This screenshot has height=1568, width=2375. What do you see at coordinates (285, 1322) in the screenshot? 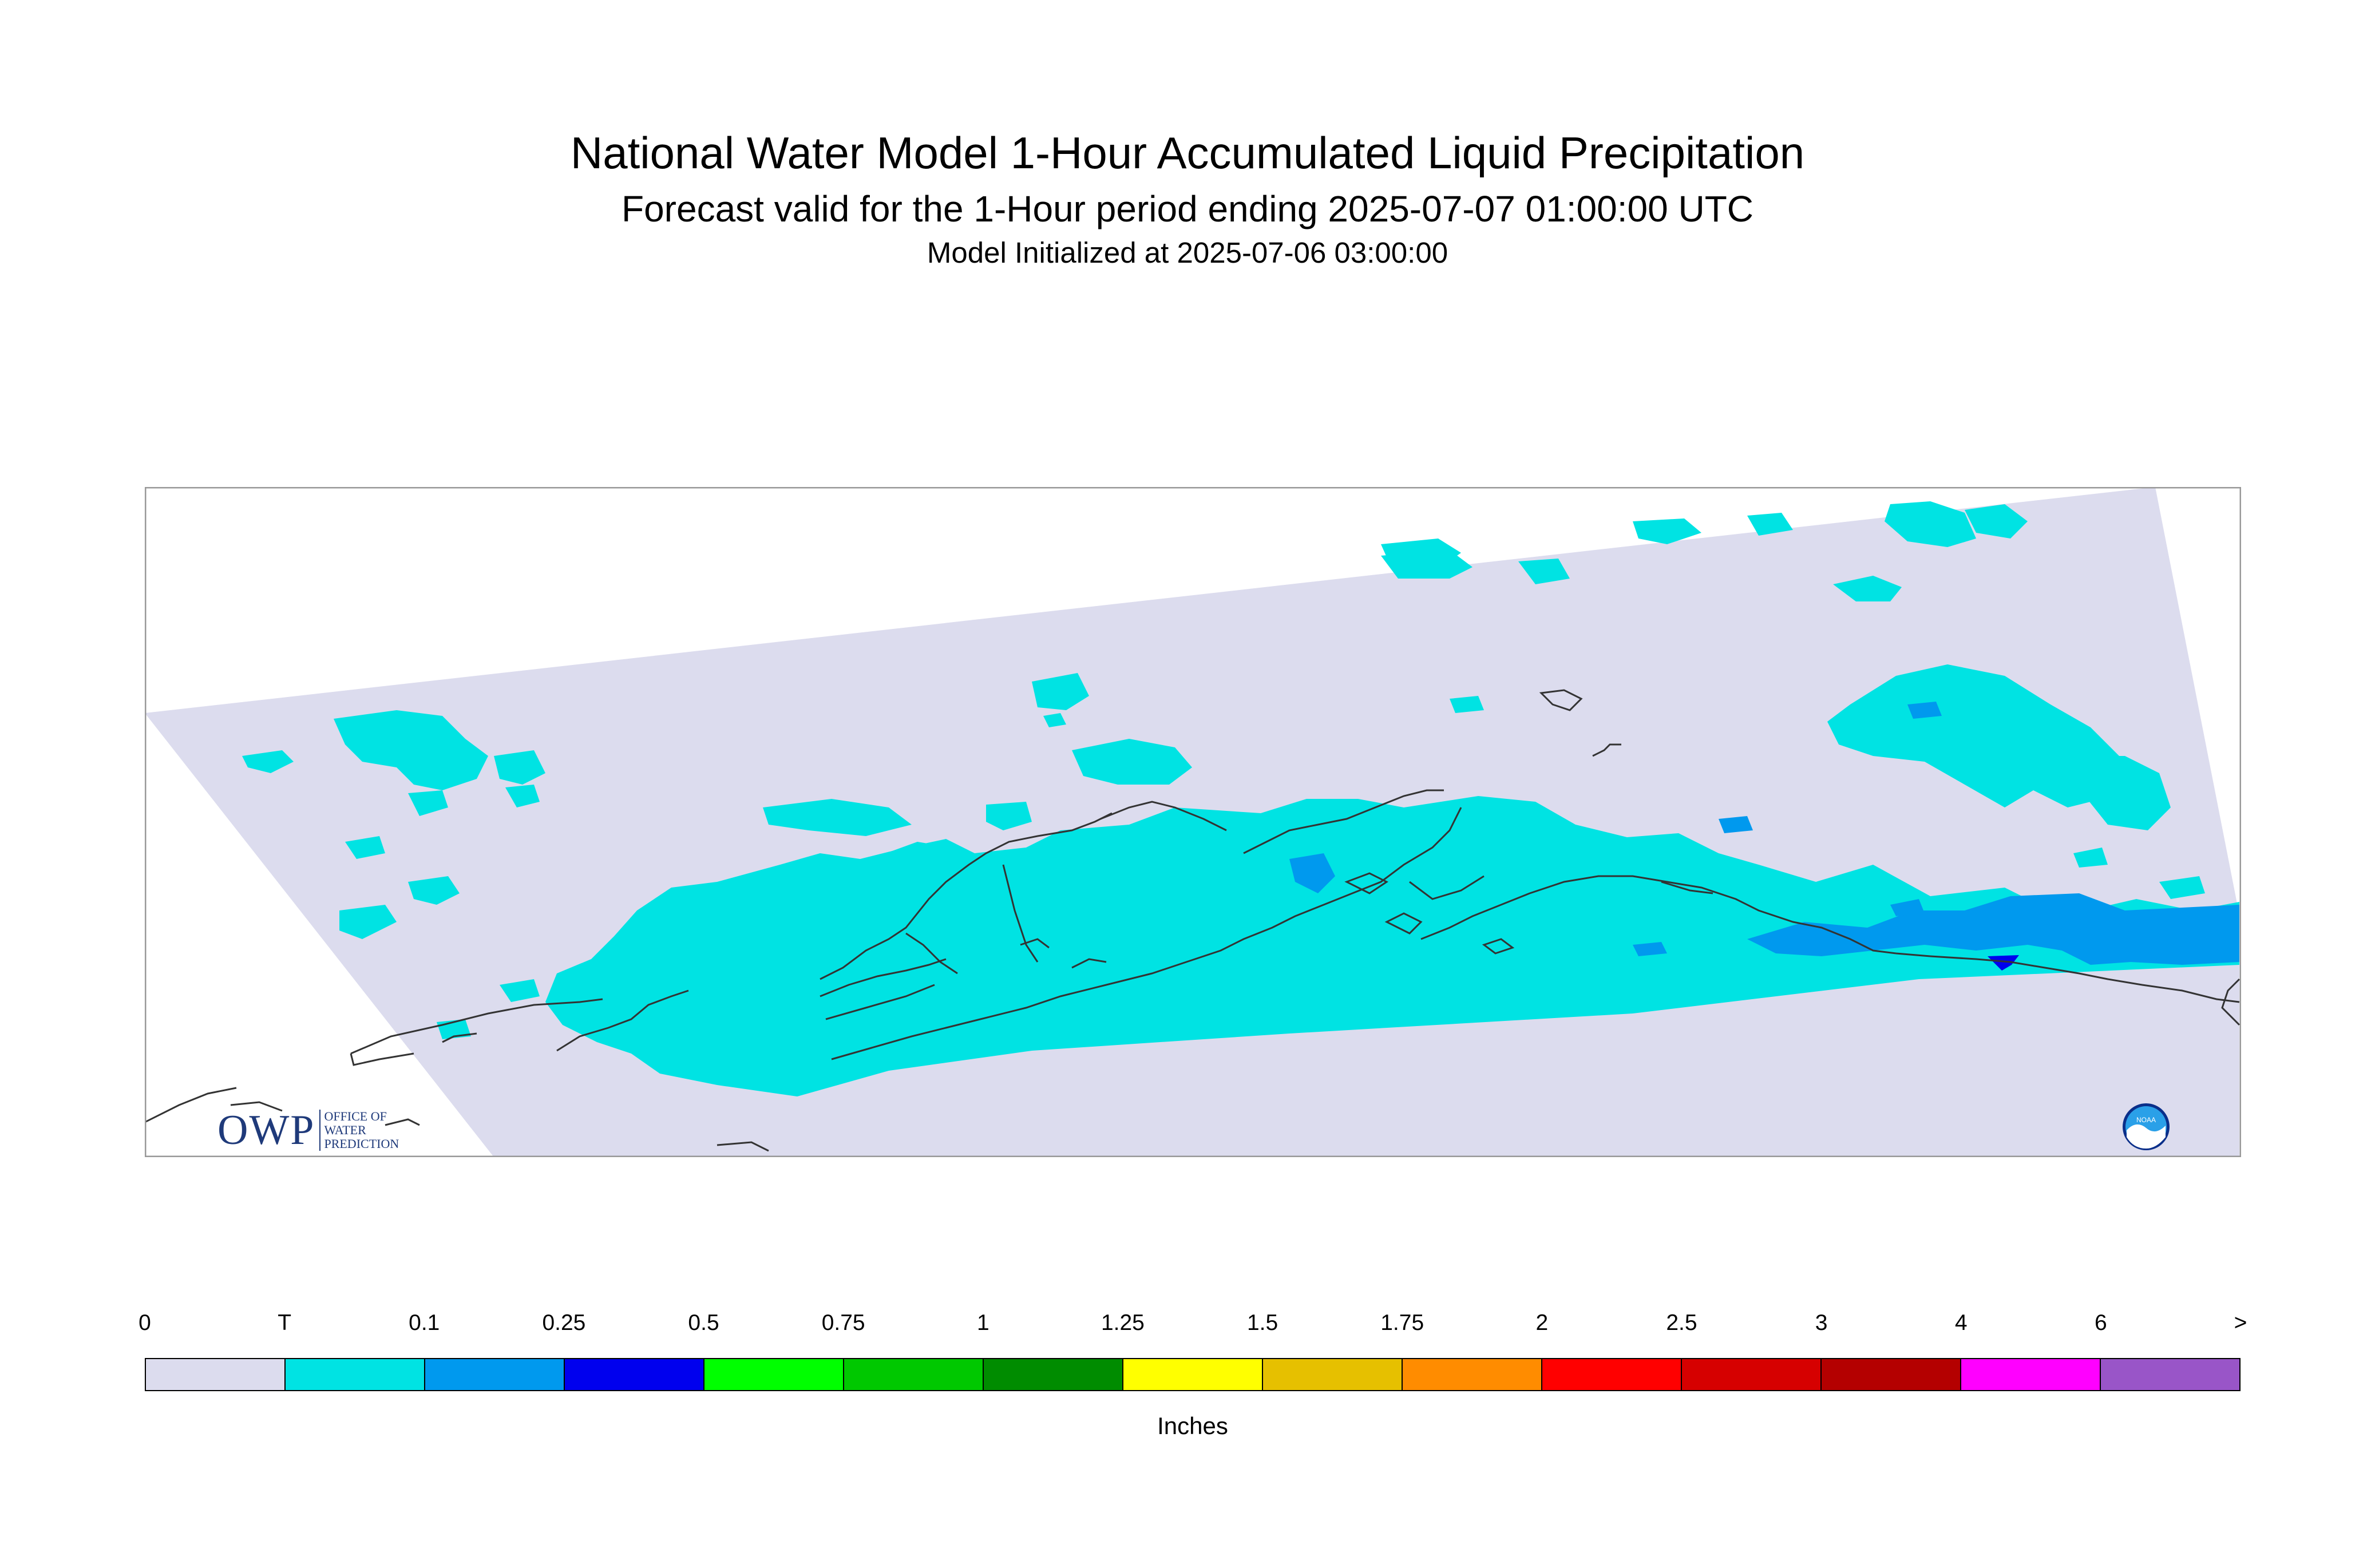
I see `colorbar-tick-label: T` at bounding box center [285, 1322].